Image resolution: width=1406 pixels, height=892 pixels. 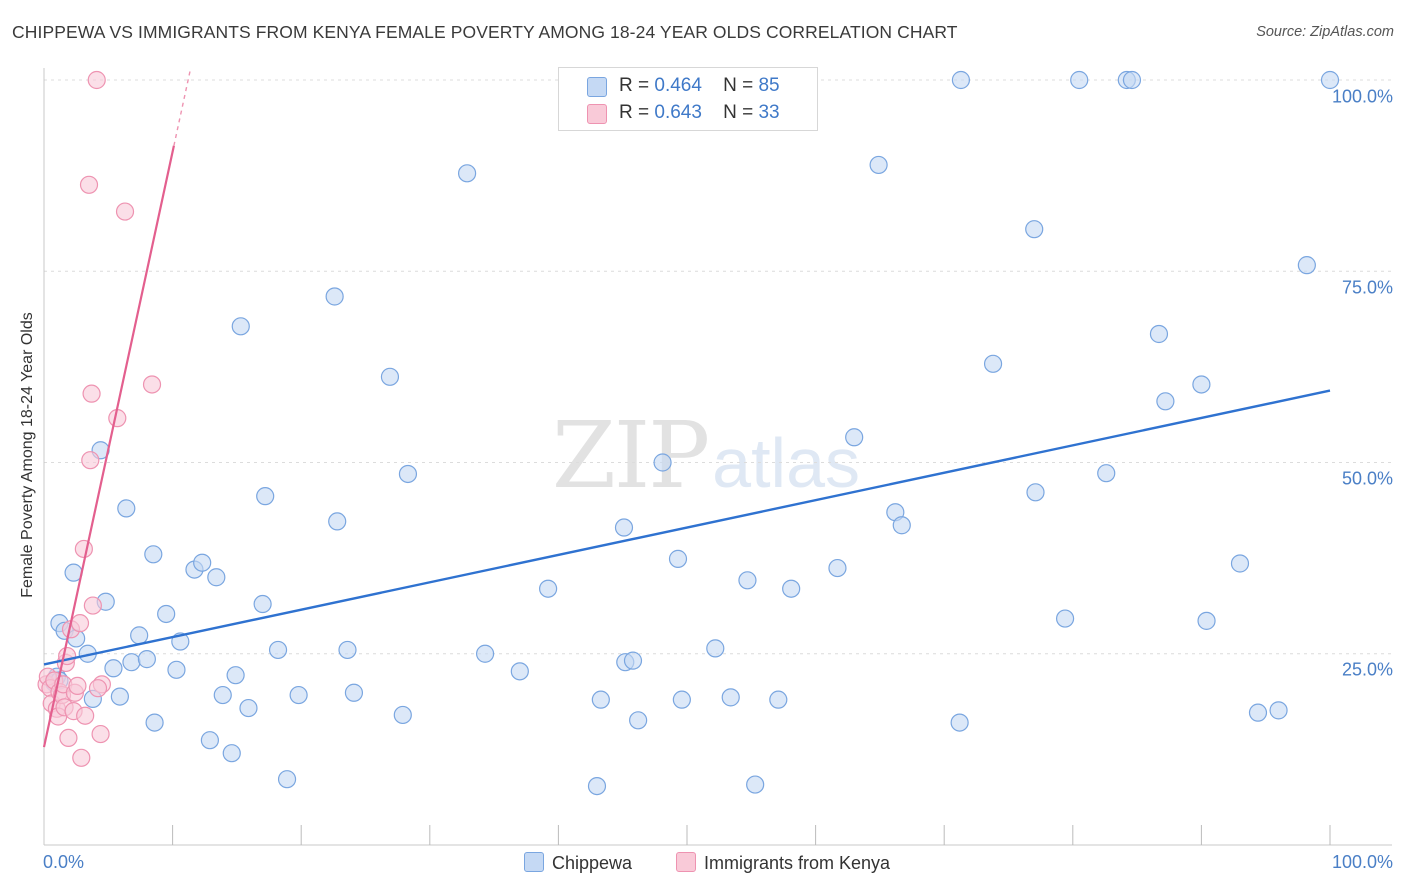 What do you see at coordinates (64, 862) in the screenshot?
I see `x-tick-label-min: 0.0%` at bounding box center [64, 862].